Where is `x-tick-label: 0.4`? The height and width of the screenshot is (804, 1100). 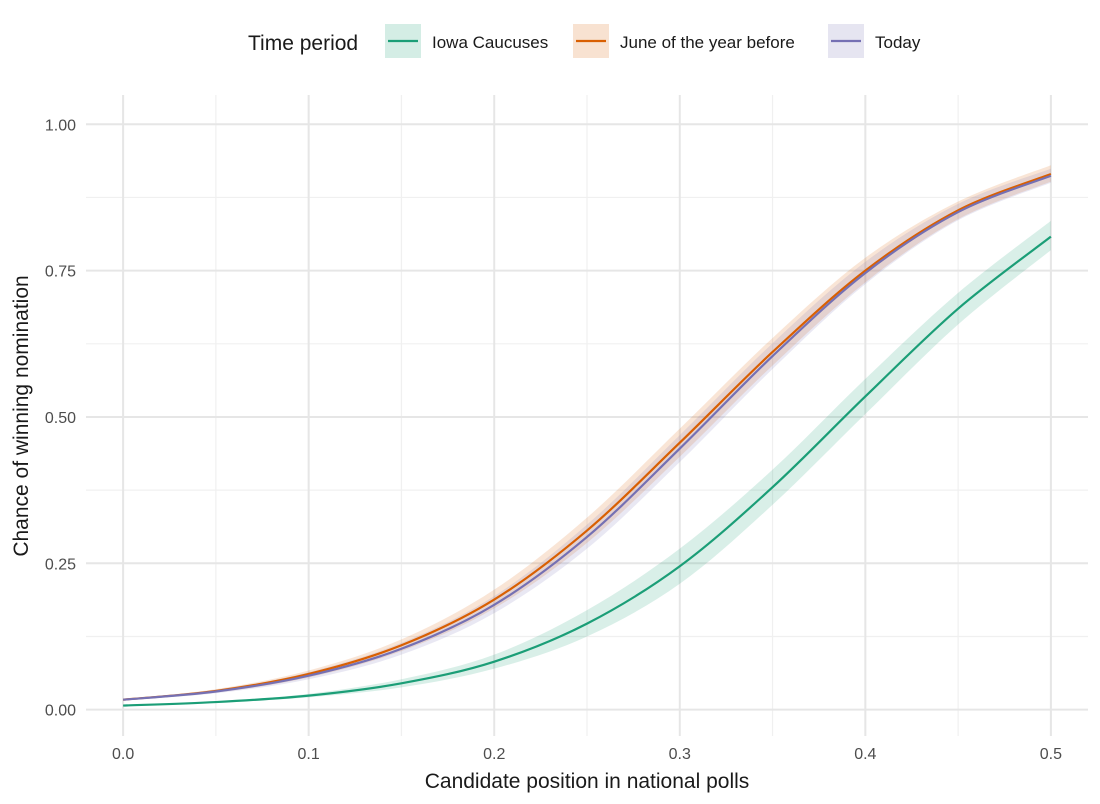 x-tick-label: 0.4 is located at coordinates (865, 754).